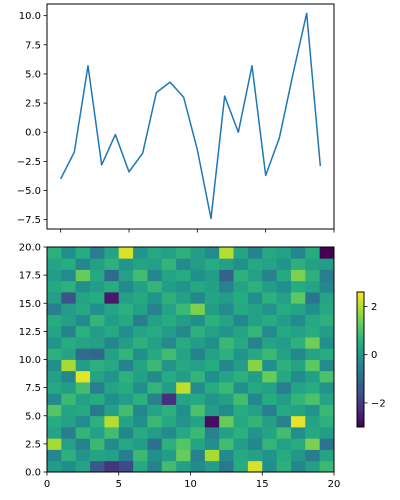 The height and width of the screenshot is (500, 400). What do you see at coordinates (374, 307) in the screenshot?
I see `colorbar-tick-label-2: 2` at bounding box center [374, 307].